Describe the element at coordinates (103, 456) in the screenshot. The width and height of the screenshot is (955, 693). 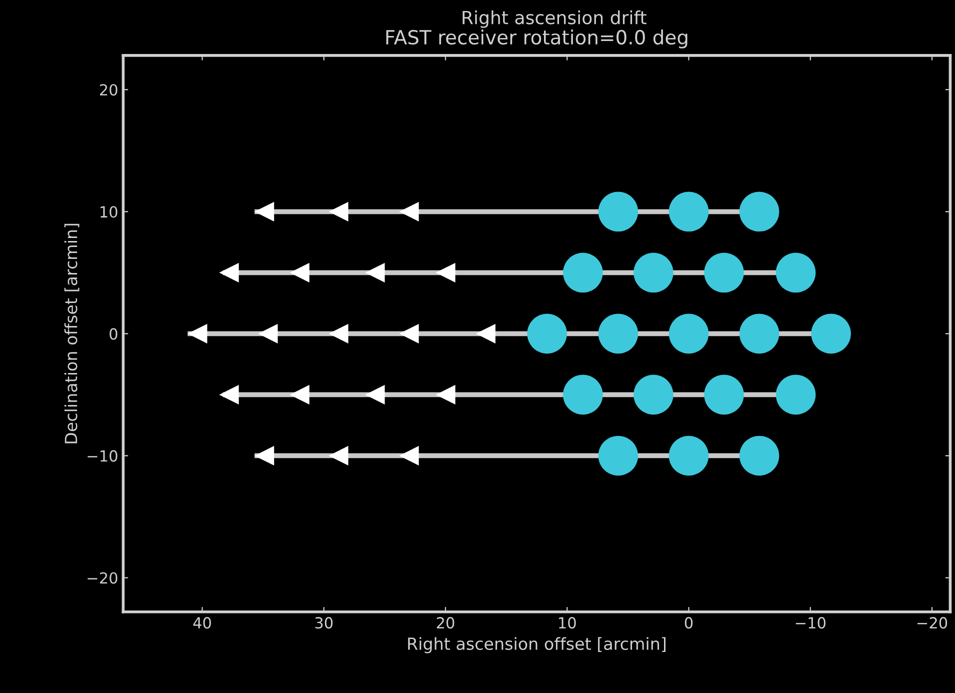
I see `y-tick-label: −10` at that location.